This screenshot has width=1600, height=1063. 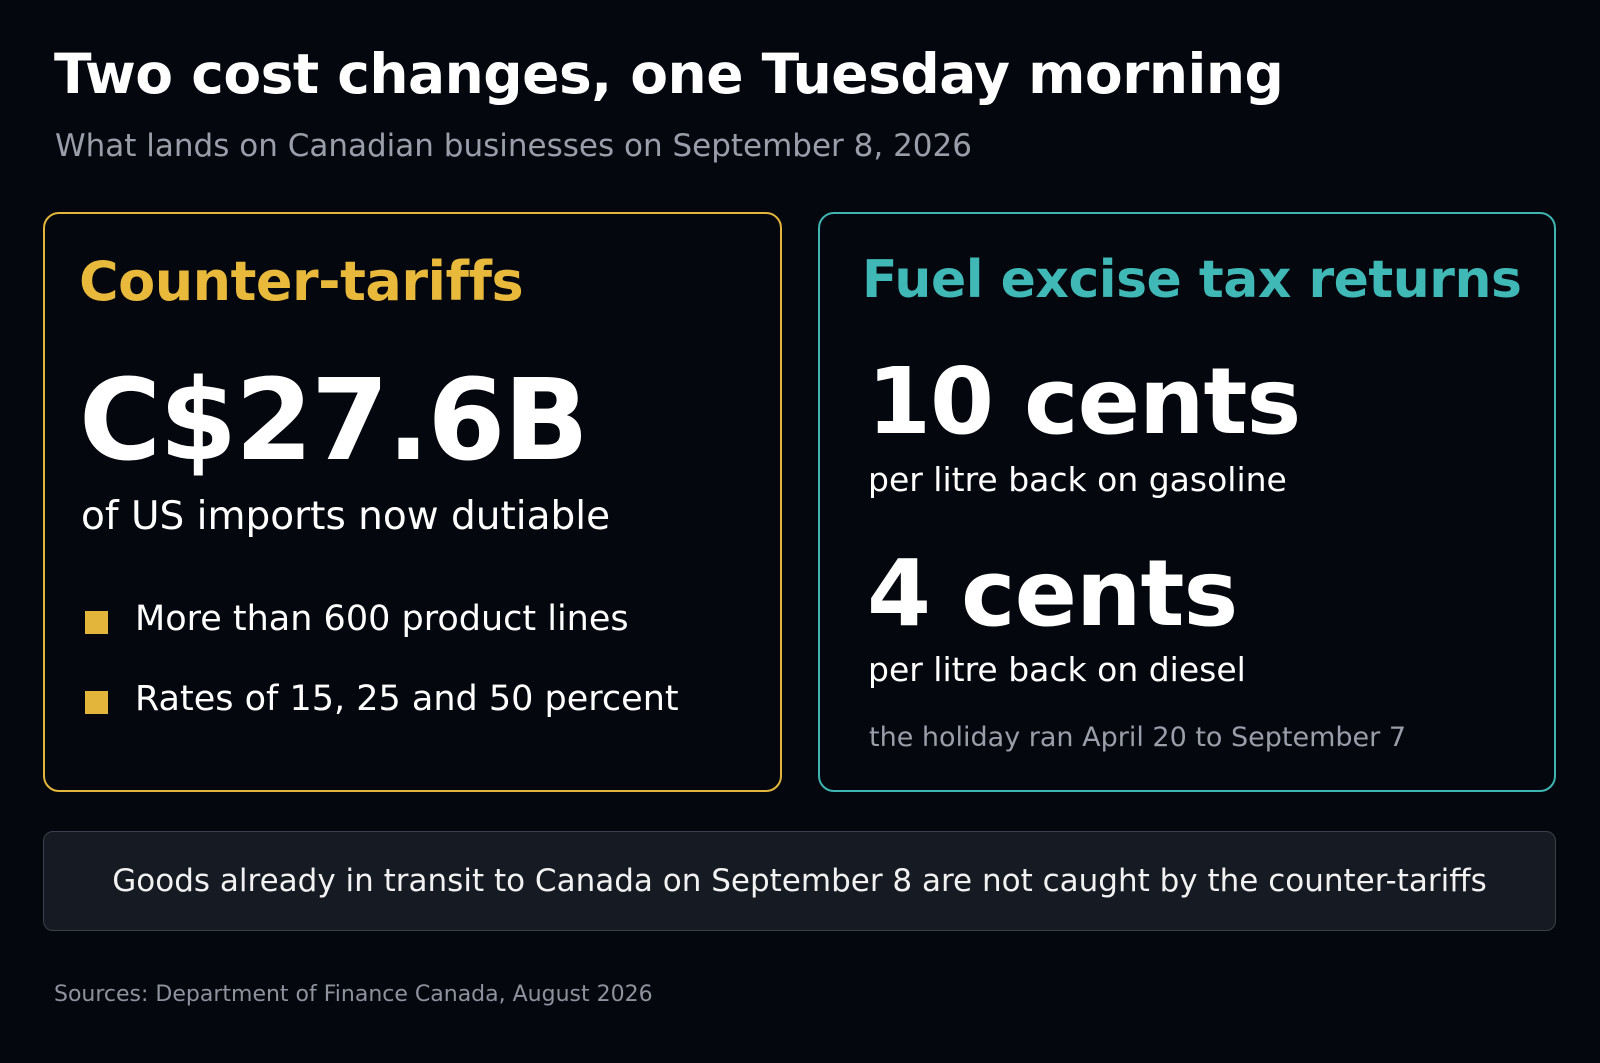 What do you see at coordinates (334, 421) in the screenshot?
I see `tariff-amount: C$27.6B` at bounding box center [334, 421].